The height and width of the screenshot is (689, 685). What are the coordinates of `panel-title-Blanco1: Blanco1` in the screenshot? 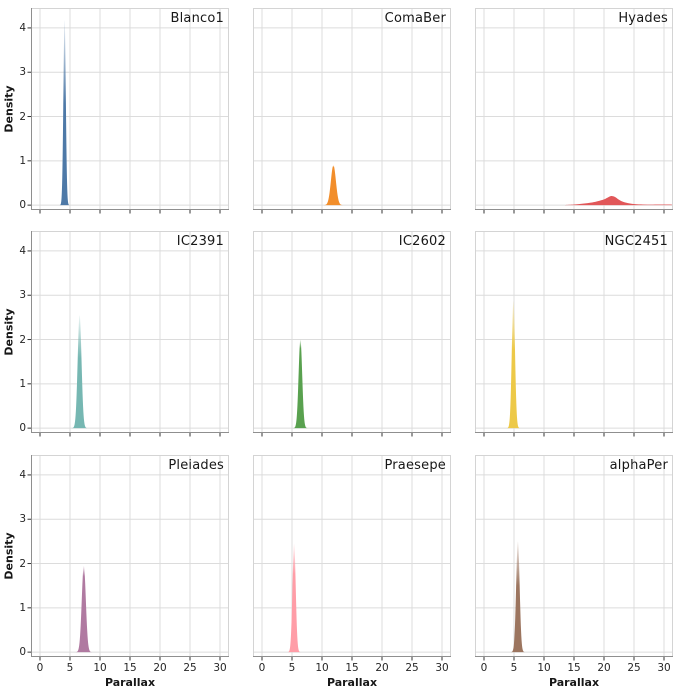 It's located at (197, 18).